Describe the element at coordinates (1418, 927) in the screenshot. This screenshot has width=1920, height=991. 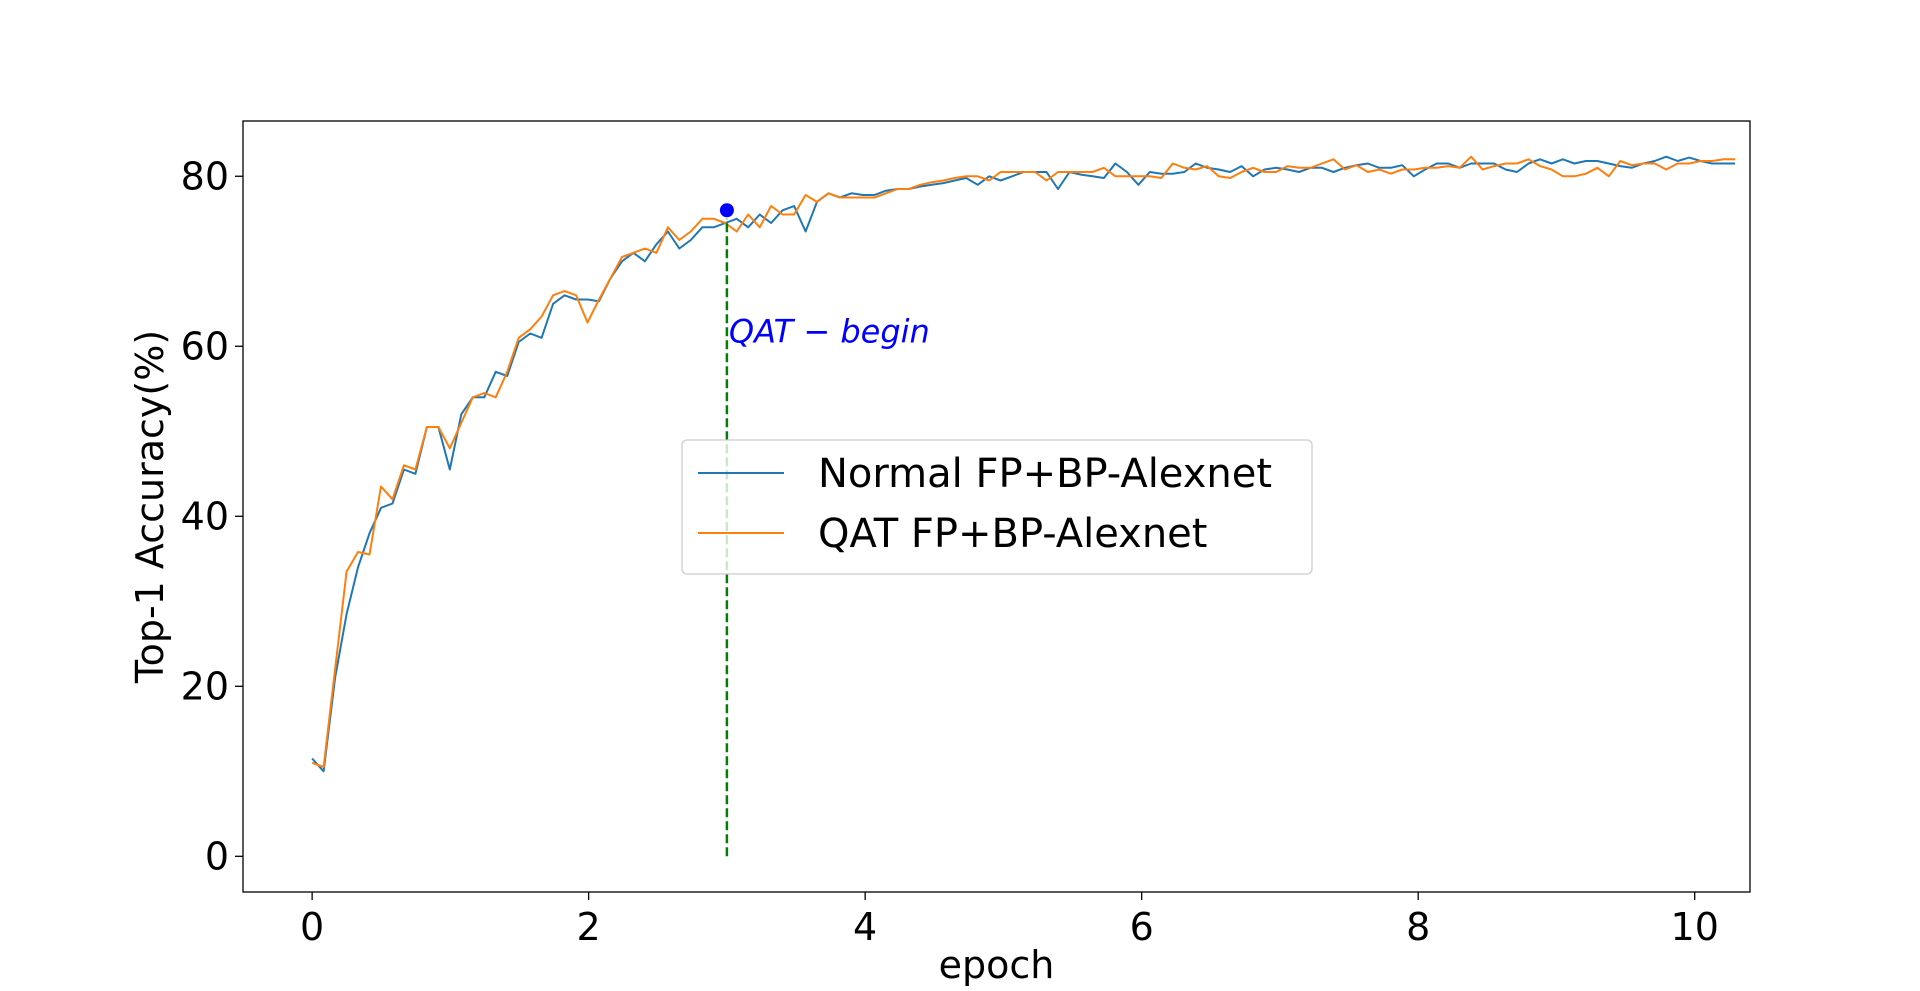
I see `x-tick-label: 8` at that location.